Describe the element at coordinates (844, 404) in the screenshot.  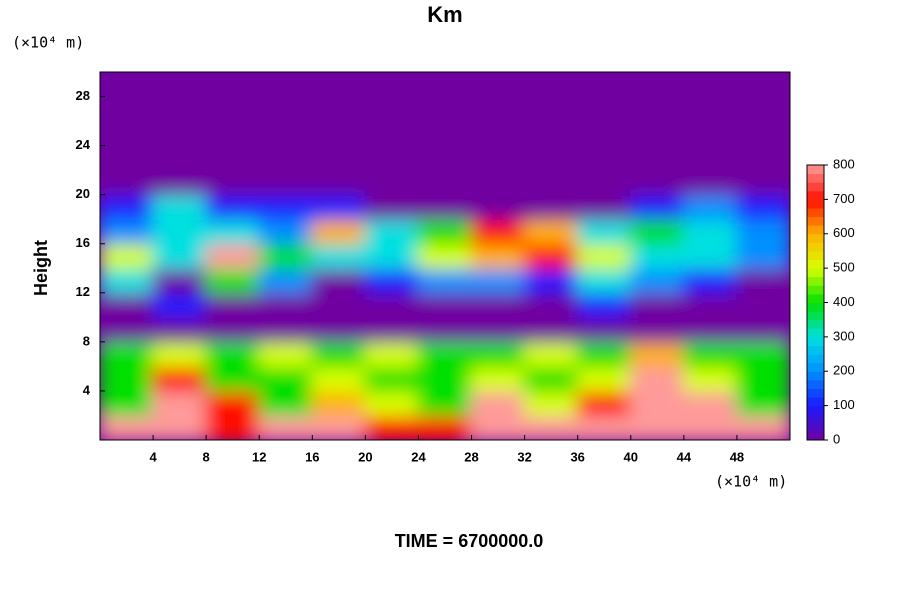
I see `colorbar-tick-label: 100` at that location.